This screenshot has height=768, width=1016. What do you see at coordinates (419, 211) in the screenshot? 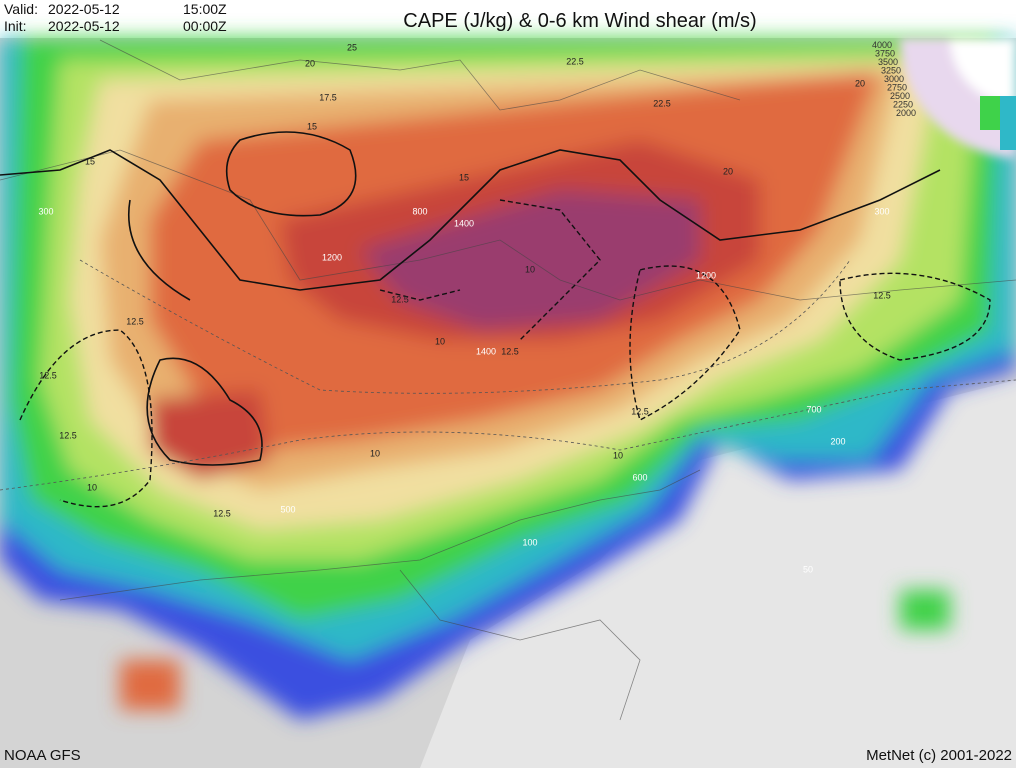
I see `cape-label: 800` at bounding box center [419, 211].